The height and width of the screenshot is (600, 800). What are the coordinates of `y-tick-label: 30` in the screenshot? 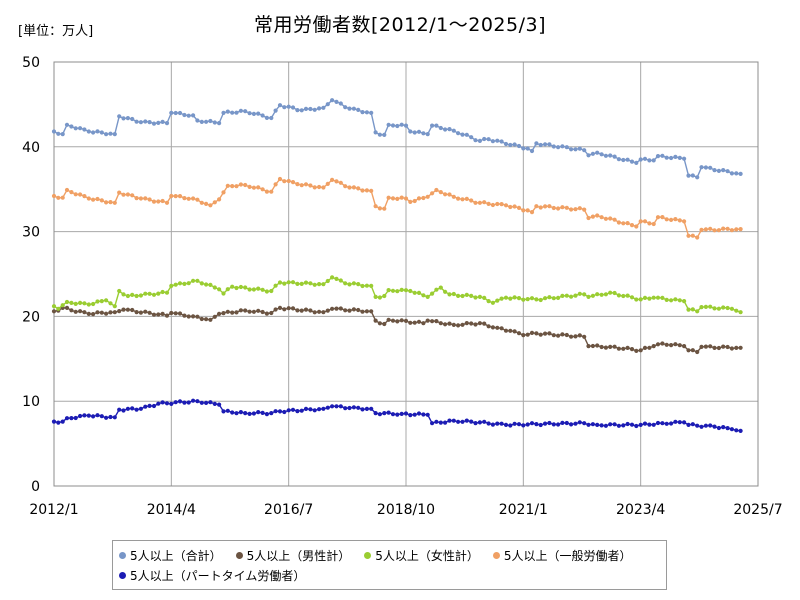 It's located at (31, 233).